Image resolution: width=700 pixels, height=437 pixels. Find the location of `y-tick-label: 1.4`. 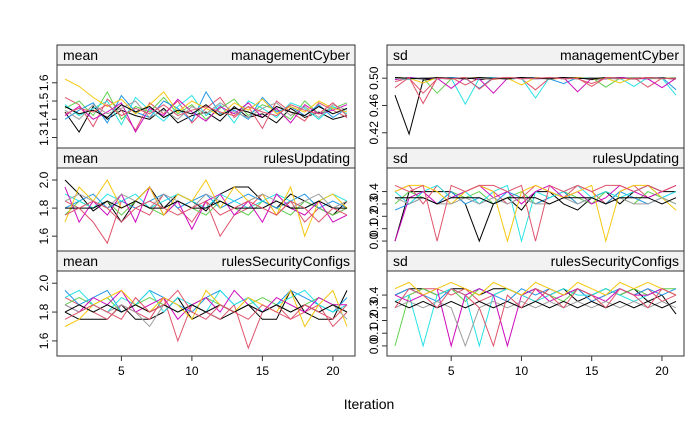

y-tick-label: 1.4 is located at coordinates (44, 119).